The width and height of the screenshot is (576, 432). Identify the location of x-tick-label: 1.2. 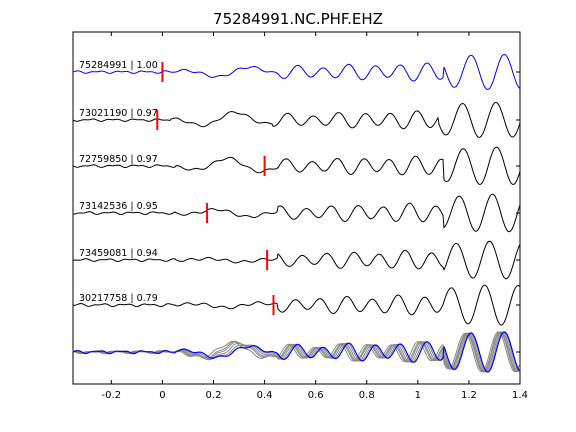
(469, 395).